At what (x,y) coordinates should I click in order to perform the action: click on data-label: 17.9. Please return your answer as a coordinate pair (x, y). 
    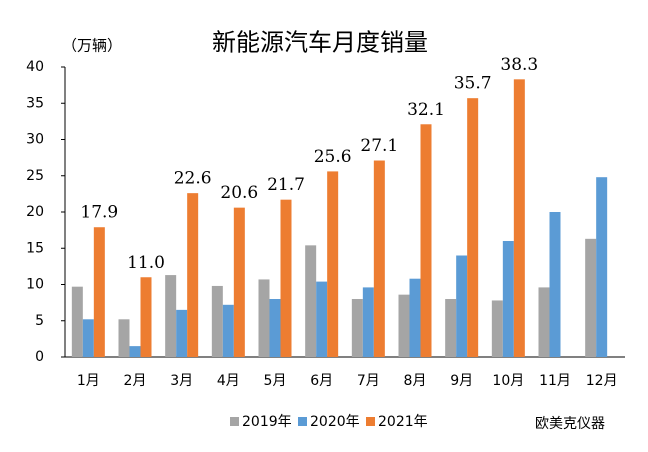
    Looking at the image, I should click on (99, 213).